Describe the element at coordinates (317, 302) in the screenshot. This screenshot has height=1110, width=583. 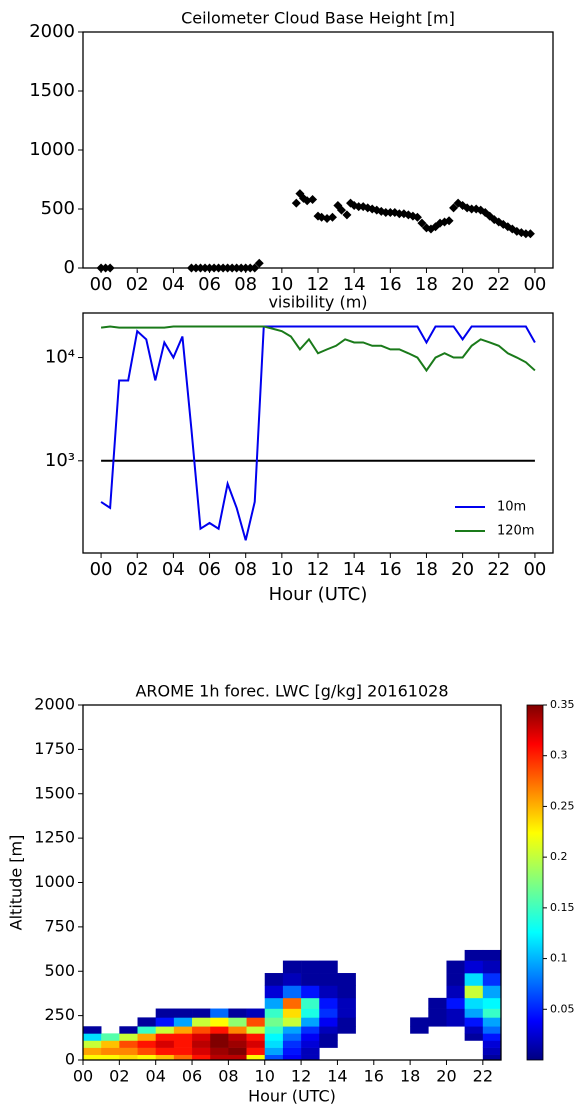
I see `chart-title: visibility (m)` at that location.